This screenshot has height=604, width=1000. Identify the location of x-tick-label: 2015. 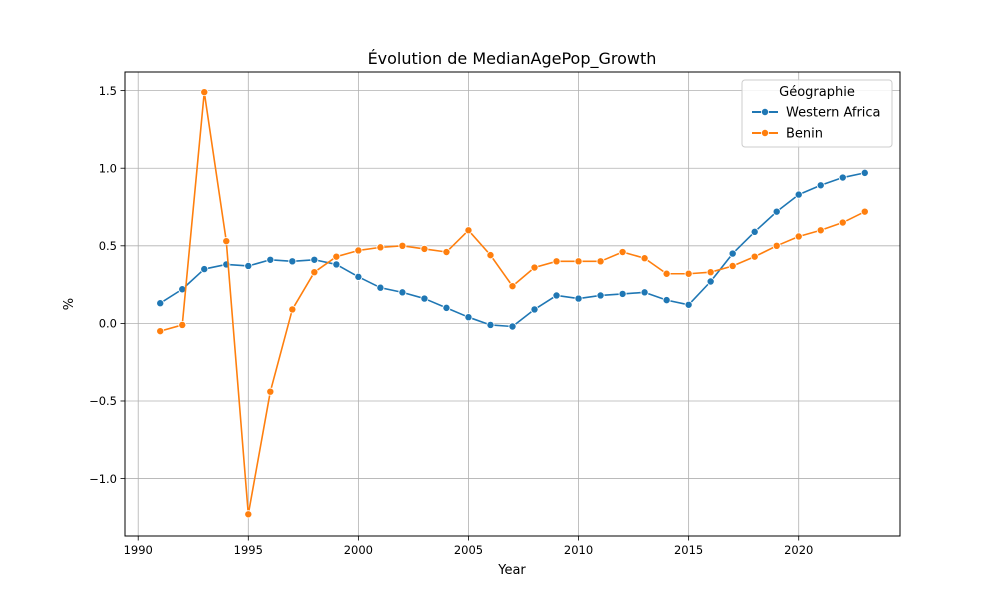
(688, 550).